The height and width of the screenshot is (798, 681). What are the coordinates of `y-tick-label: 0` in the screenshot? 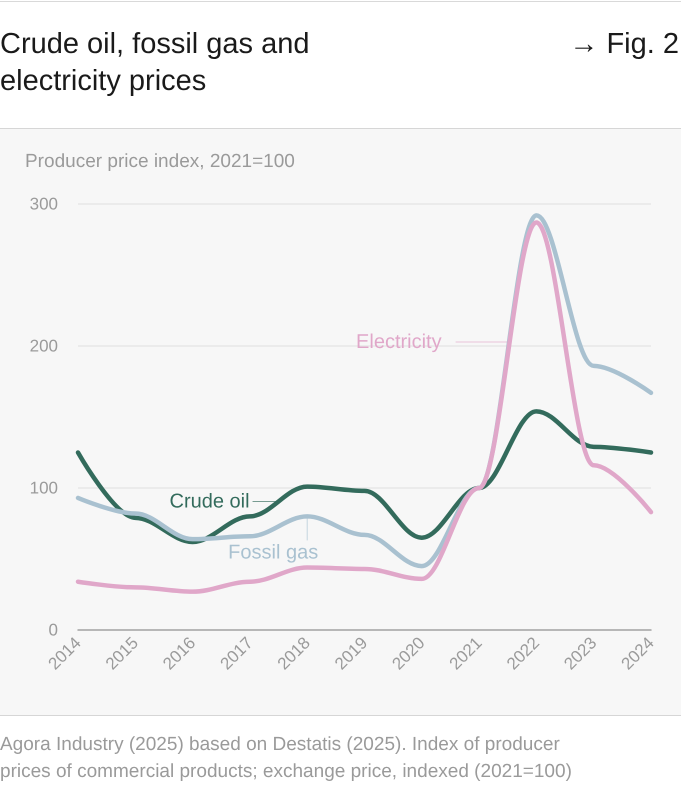 It's located at (53, 630).